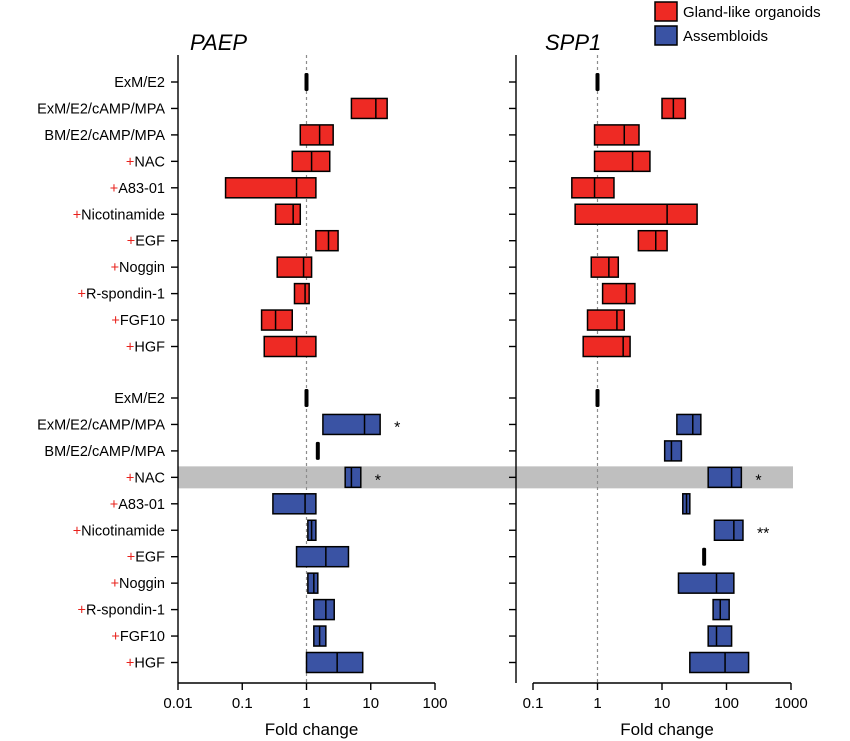 This screenshot has height=741, width=850. I want to click on highlight-band, so click(485, 477).